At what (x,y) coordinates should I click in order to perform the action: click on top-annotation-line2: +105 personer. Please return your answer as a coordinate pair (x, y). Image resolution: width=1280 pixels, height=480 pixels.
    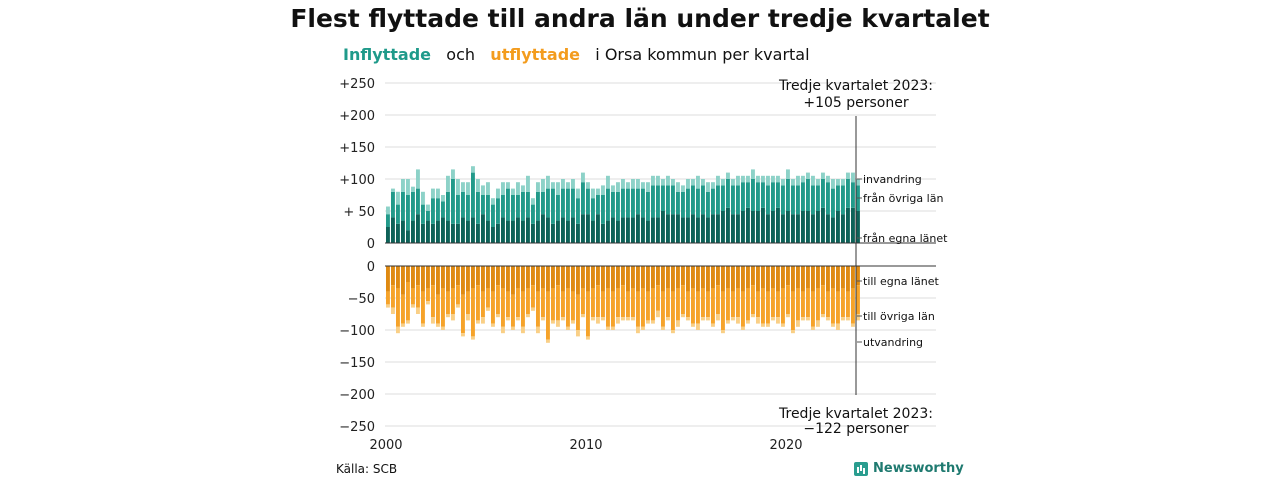
    Looking at the image, I should click on (856, 103).